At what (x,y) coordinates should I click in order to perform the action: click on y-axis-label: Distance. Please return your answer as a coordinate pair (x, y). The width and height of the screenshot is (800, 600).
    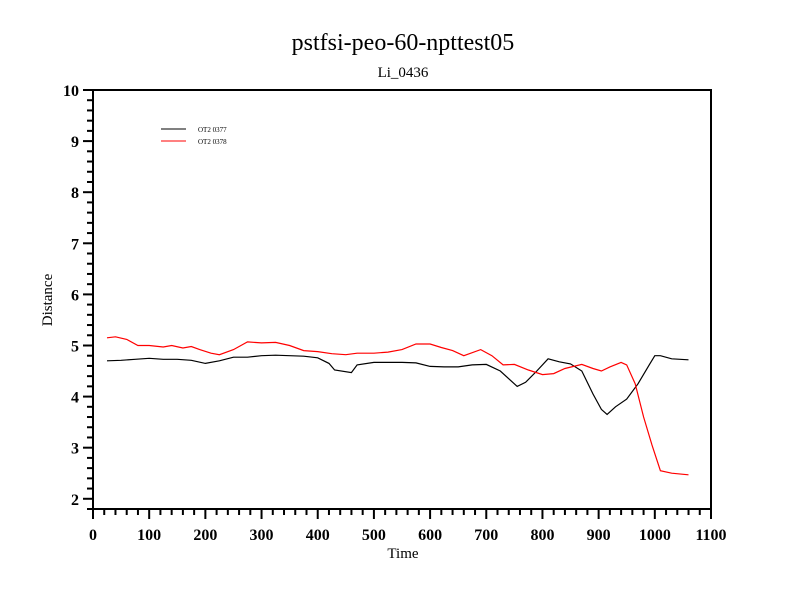
    Looking at the image, I should click on (48, 299).